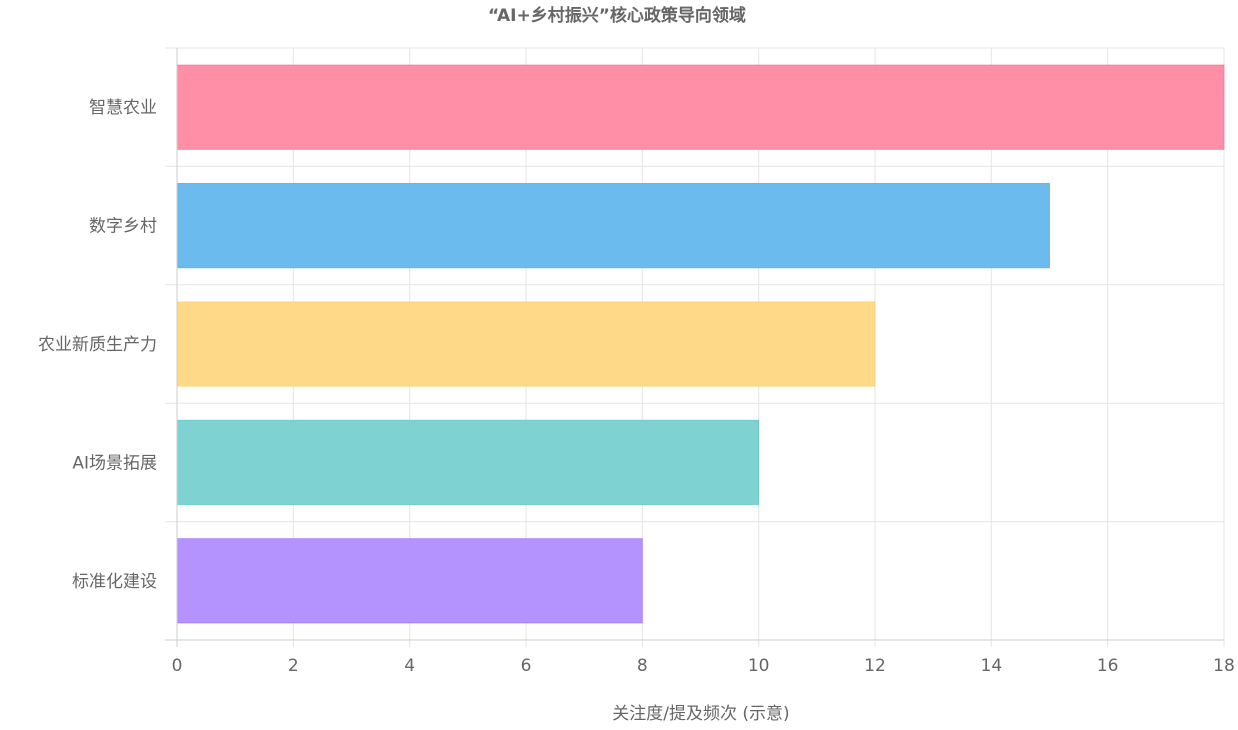  Describe the element at coordinates (875, 666) in the screenshot. I see `x-tick-label: 12` at that location.